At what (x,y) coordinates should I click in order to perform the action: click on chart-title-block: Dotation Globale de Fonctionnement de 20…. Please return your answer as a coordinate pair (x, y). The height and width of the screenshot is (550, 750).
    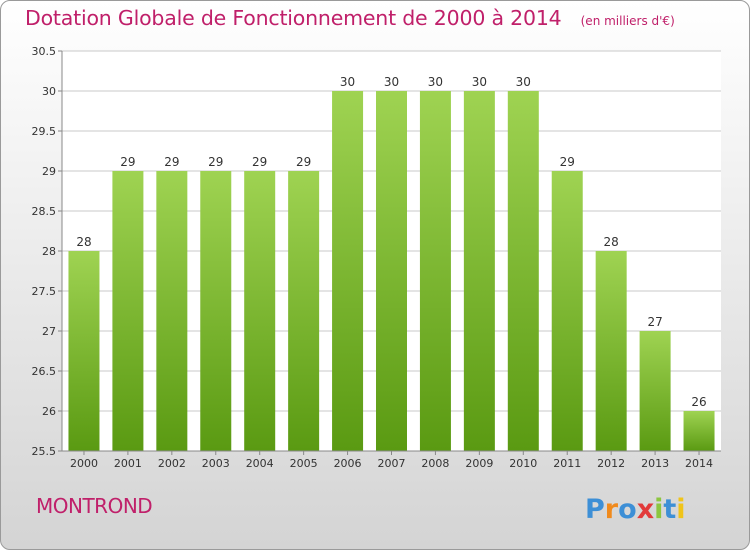
    Looking at the image, I should click on (350, 18).